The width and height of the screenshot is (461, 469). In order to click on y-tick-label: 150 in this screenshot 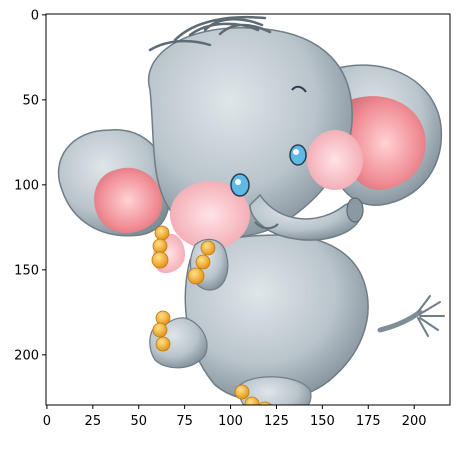, I will do `click(26, 270)`.